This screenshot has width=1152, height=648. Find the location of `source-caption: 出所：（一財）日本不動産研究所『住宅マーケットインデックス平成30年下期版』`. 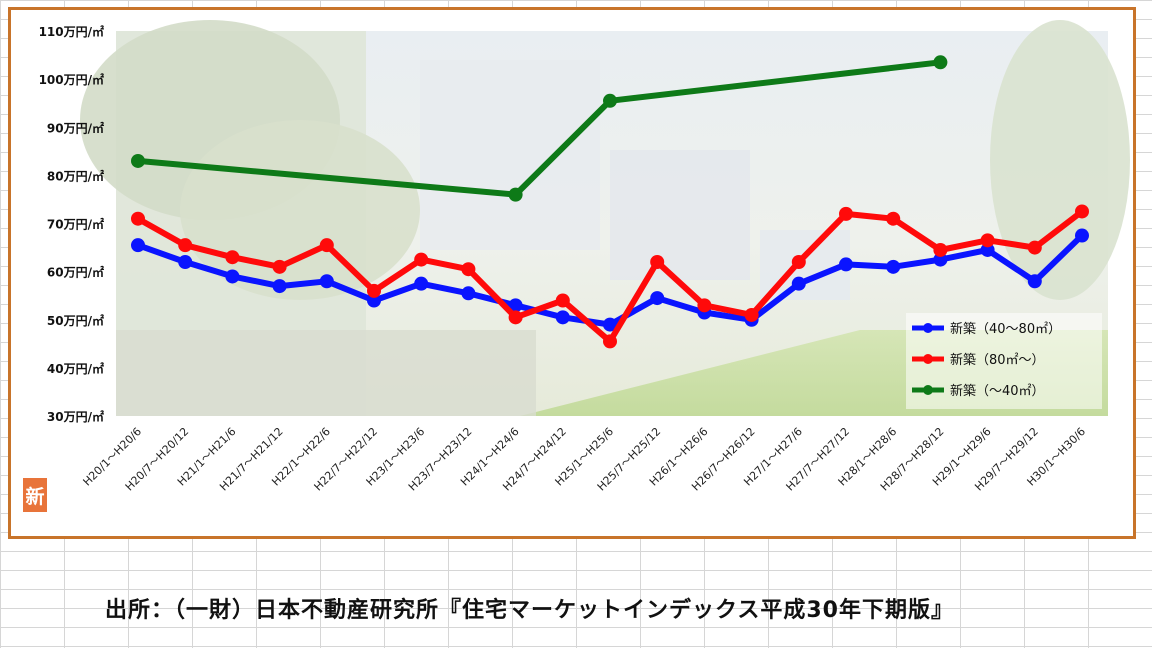

source-caption: 出所：（一財）日本不動産研究所『住宅マーケットインデックス平成30年下期版』 is located at coordinates (529, 610).